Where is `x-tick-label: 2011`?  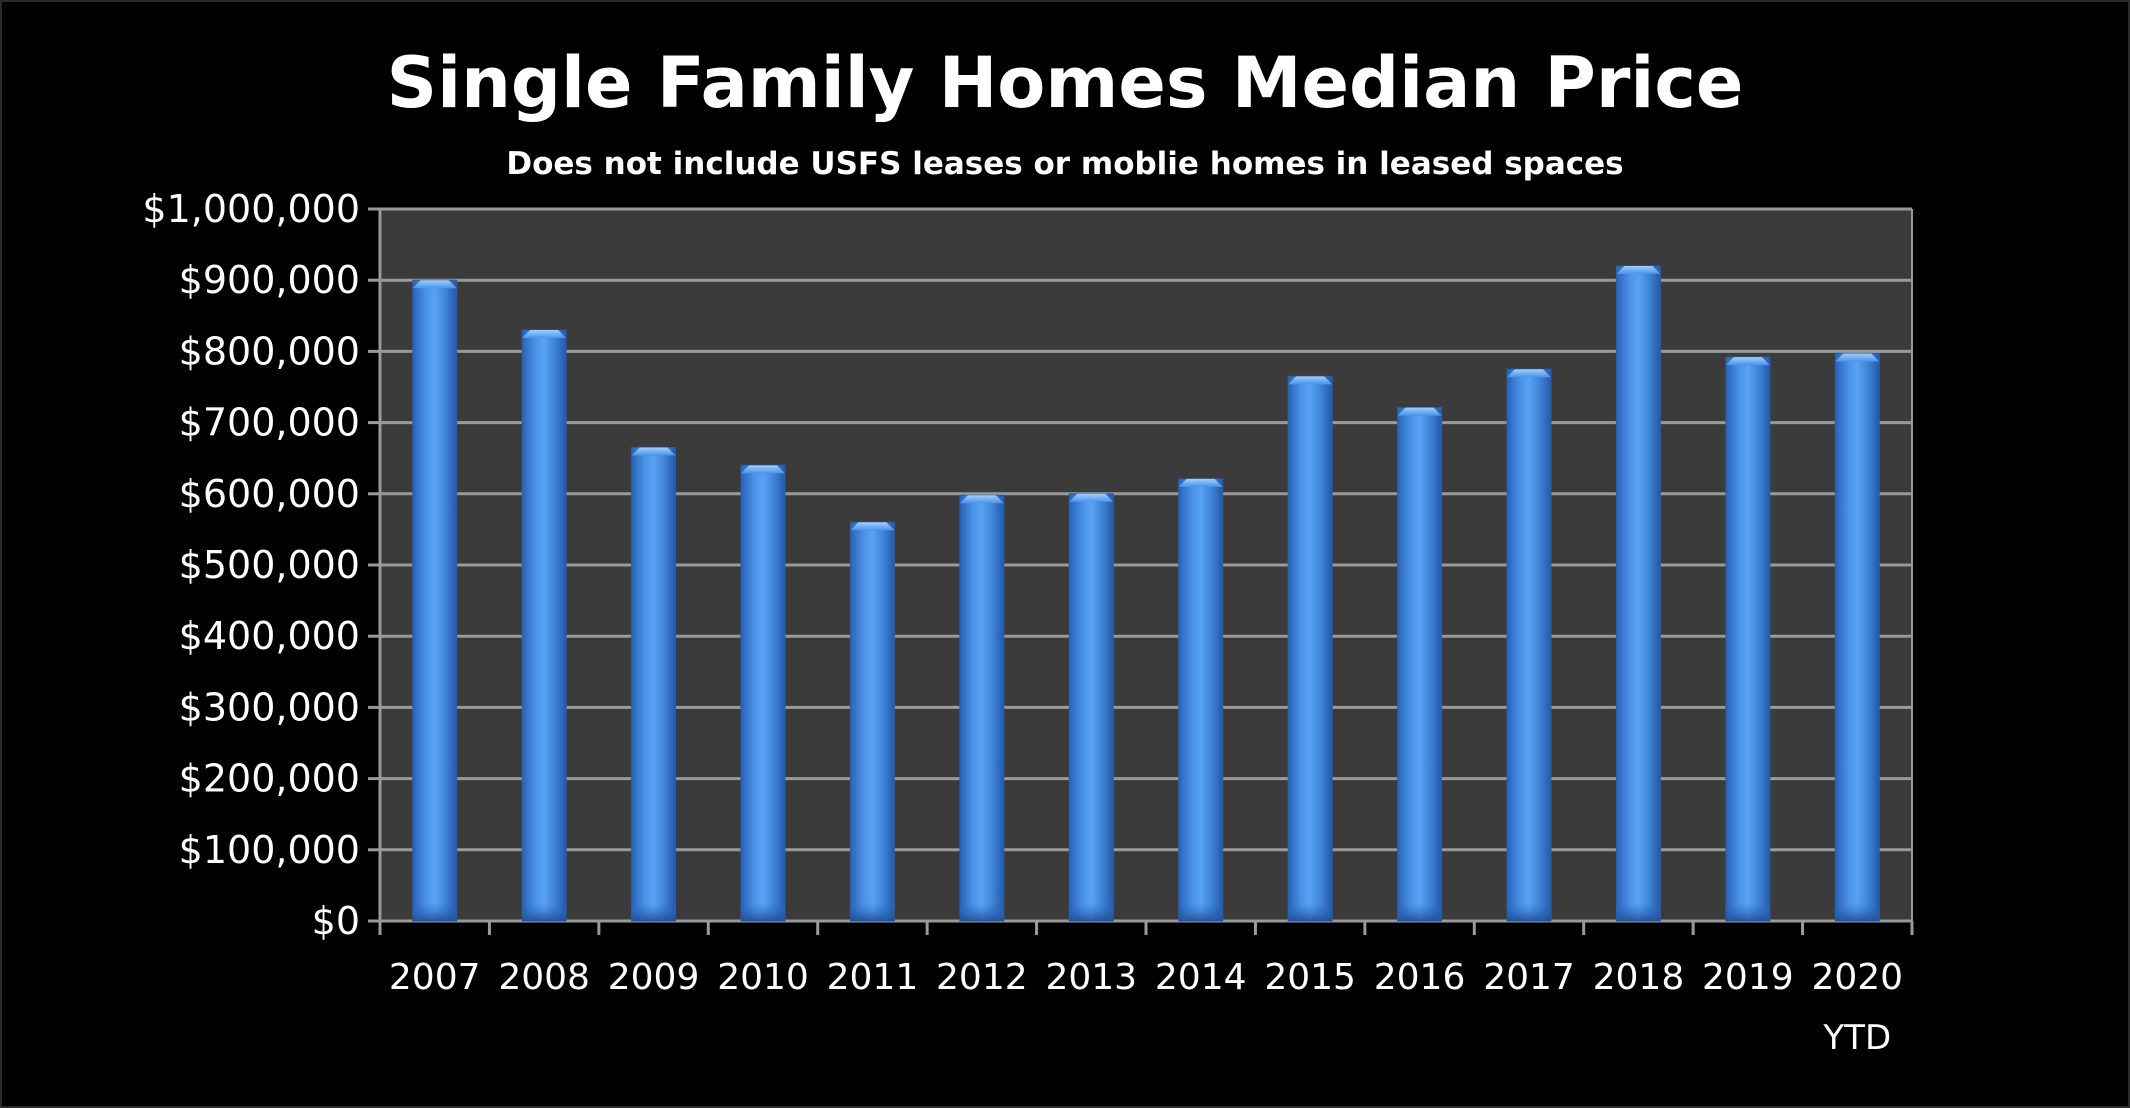 x-tick-label: 2011 is located at coordinates (873, 977).